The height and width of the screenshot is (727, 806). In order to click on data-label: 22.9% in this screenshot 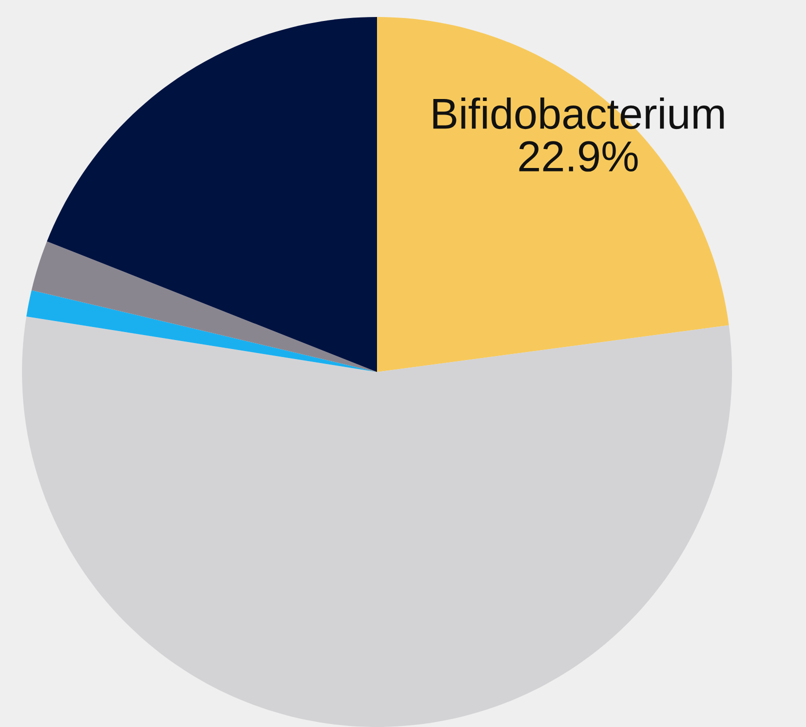, I will do `click(578, 156)`.